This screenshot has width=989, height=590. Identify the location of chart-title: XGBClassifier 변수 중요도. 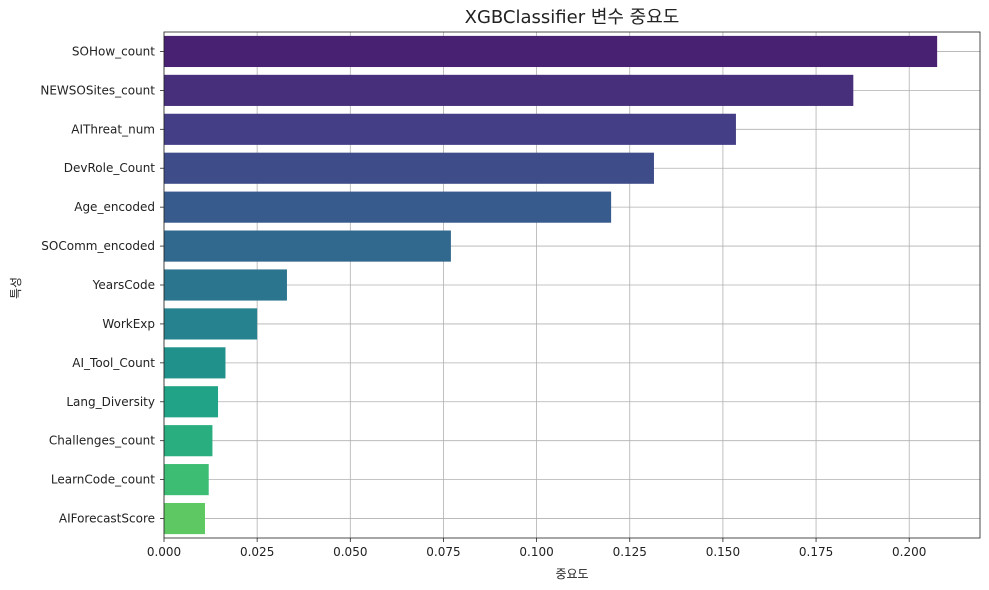
(572, 17).